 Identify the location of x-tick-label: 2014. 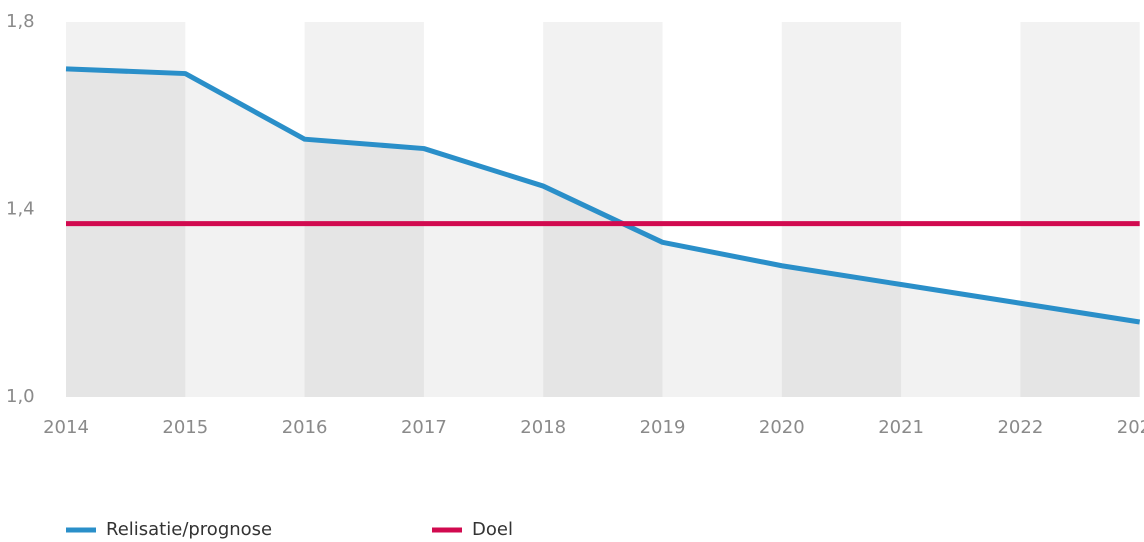
(66, 427).